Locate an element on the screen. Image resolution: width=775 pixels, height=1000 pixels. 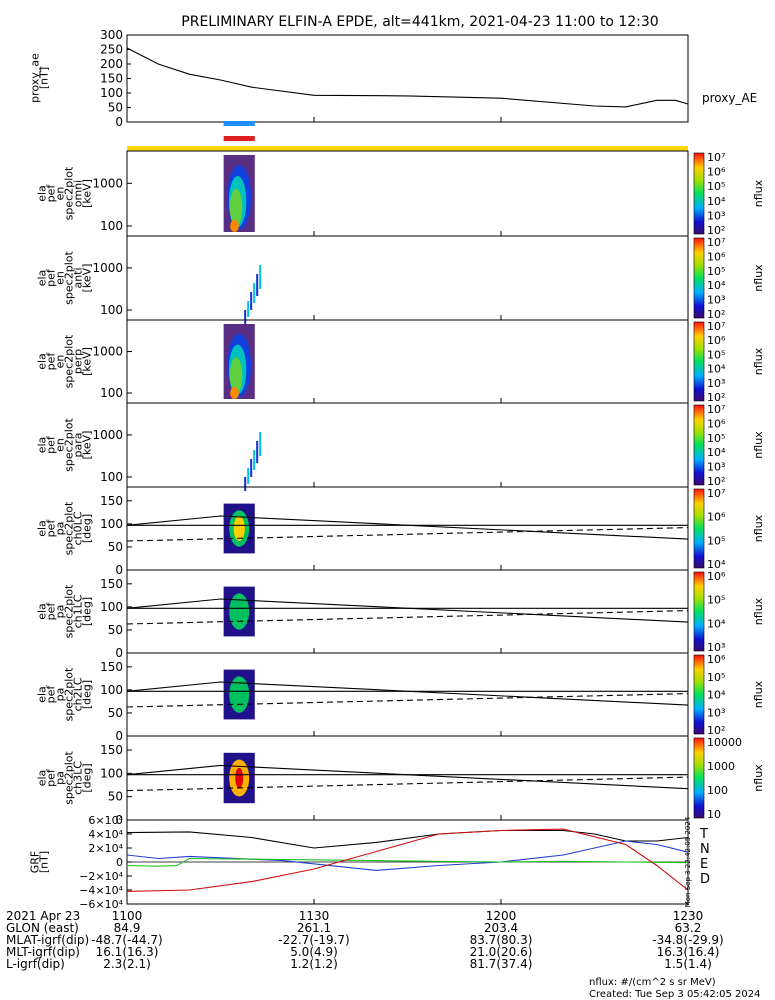
created-note: Created: Tue Sep 3 05:42:05 2024 is located at coordinates (675, 994).